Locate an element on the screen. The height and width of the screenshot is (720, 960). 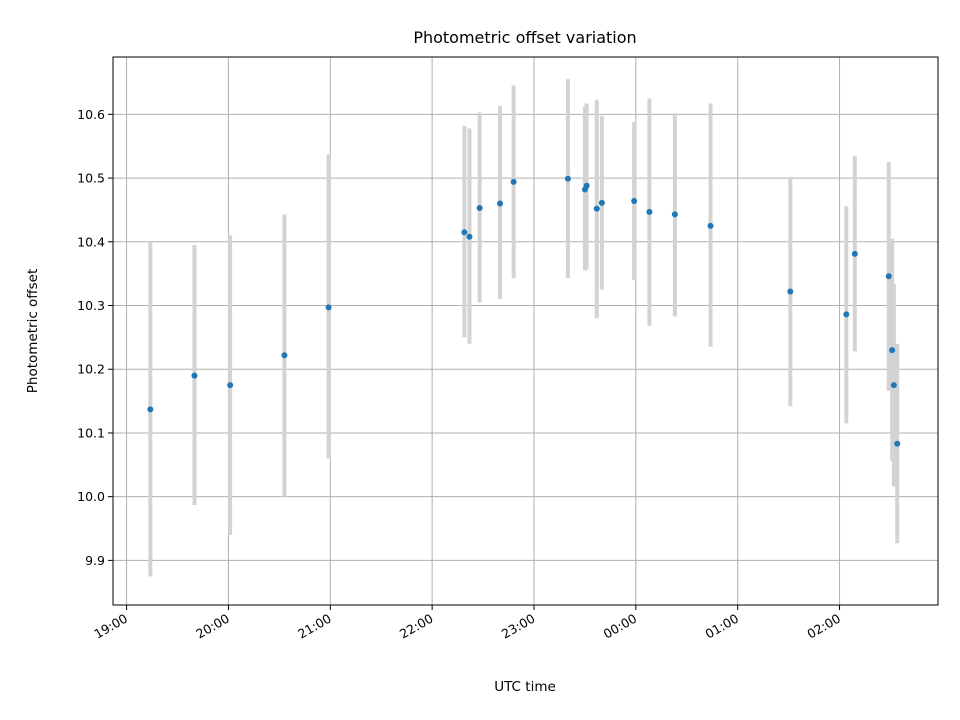
x-tick-label: 00:00 is located at coordinates (620, 626).